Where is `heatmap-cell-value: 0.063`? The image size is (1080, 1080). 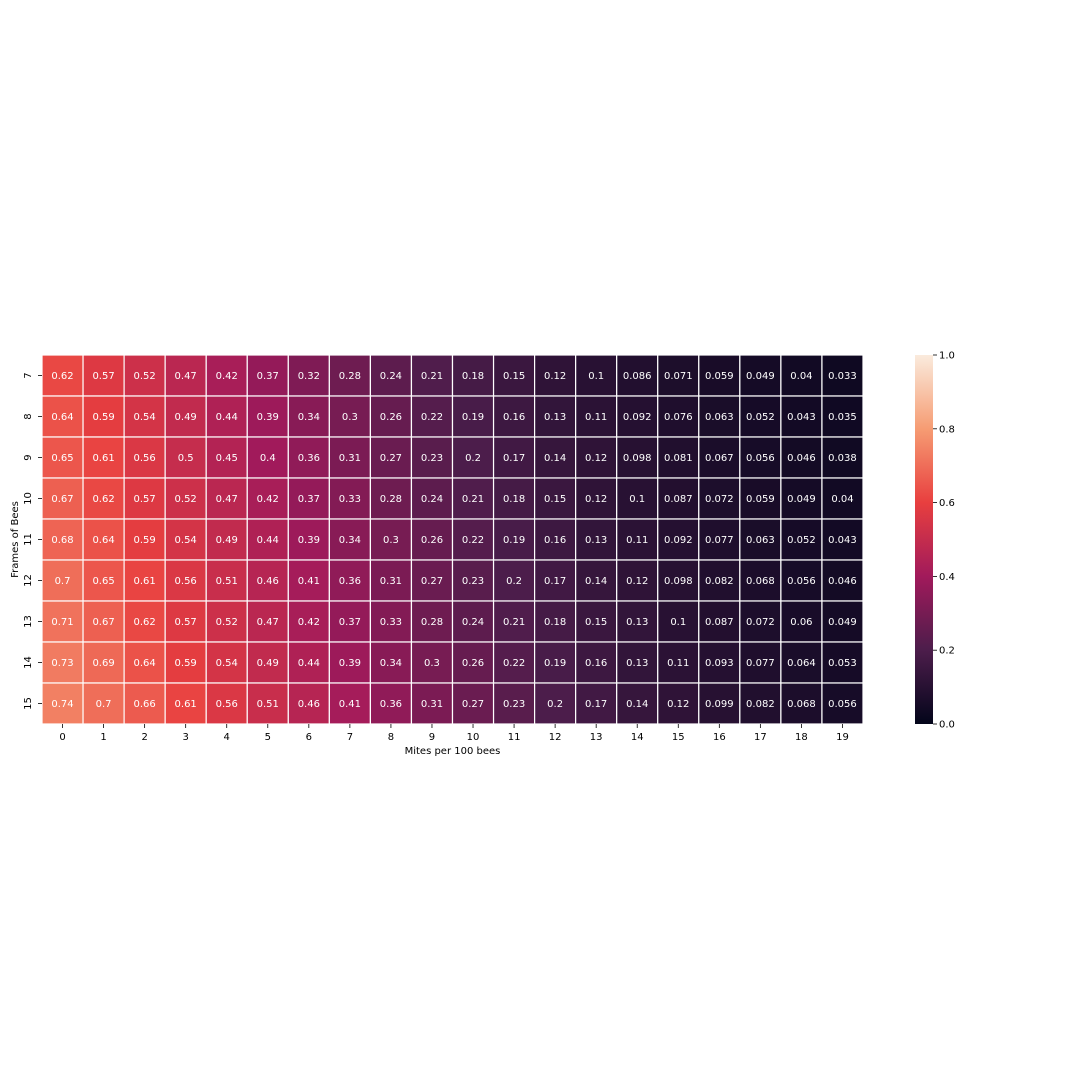
heatmap-cell-value: 0.063 is located at coordinates (719, 417).